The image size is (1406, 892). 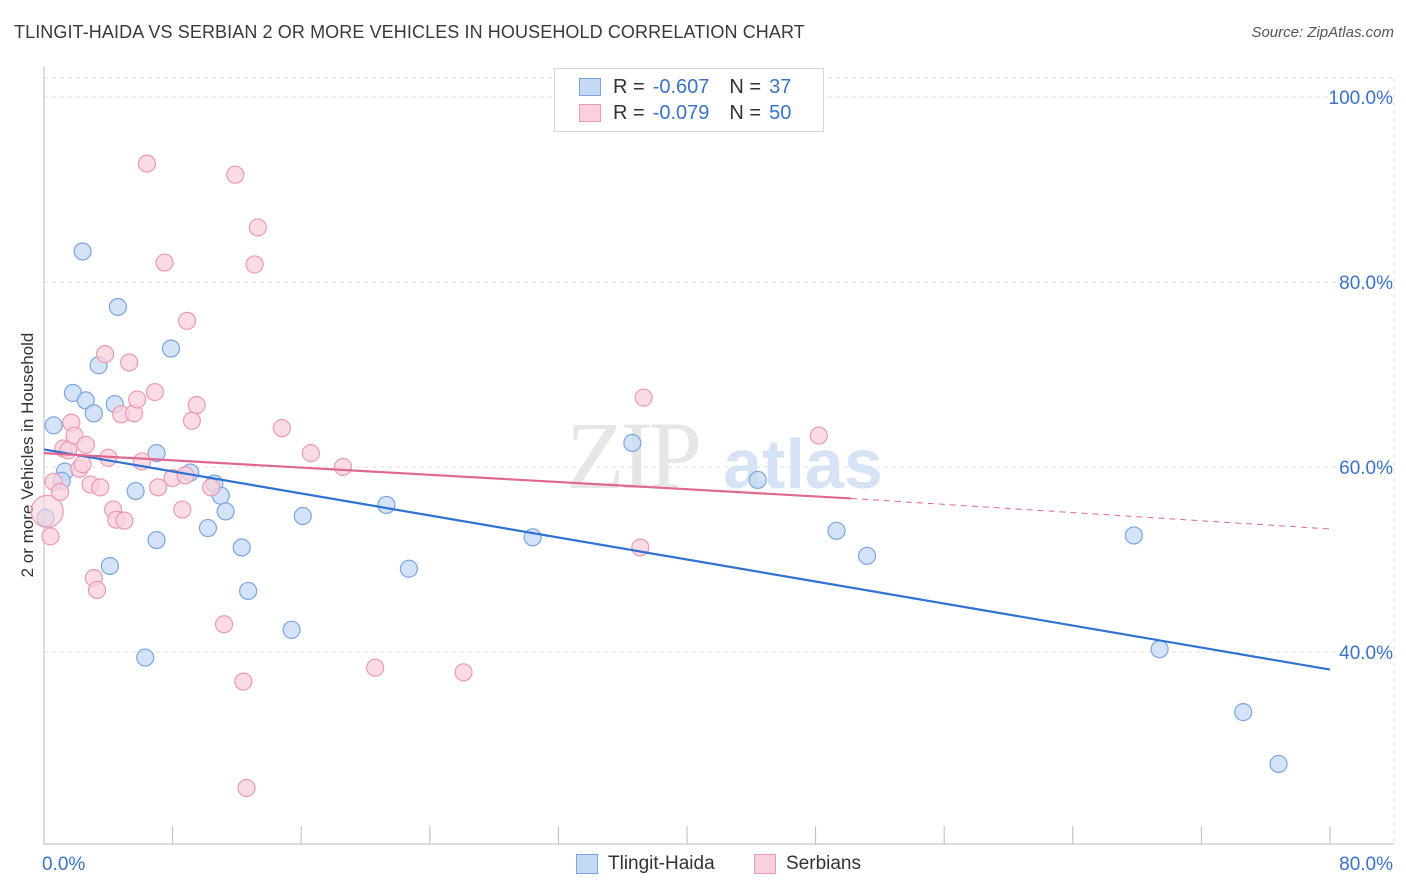 I want to click on legend-item-tlingit-haida: Tlingit-Haida, so click(x=645, y=864).